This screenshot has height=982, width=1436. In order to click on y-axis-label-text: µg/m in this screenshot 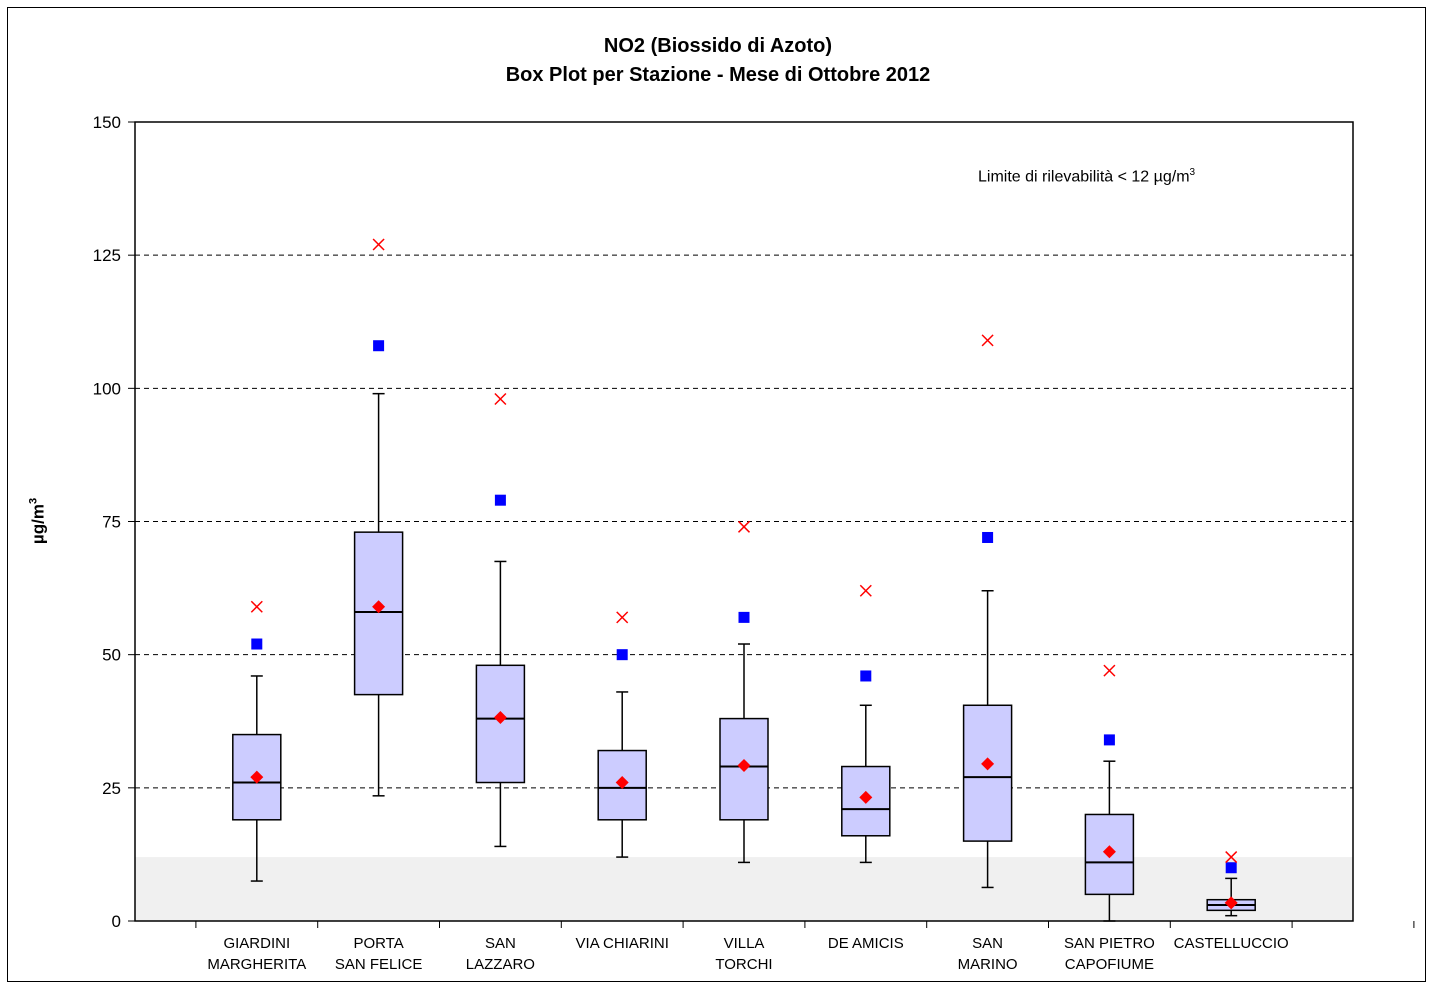, I will do `click(38, 524)`.